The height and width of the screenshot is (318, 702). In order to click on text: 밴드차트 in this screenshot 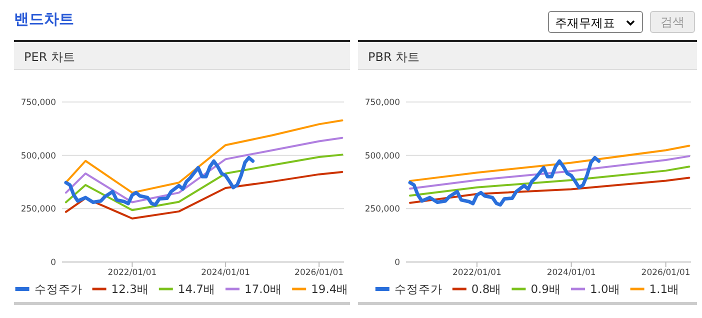, I will do `click(44, 19)`.